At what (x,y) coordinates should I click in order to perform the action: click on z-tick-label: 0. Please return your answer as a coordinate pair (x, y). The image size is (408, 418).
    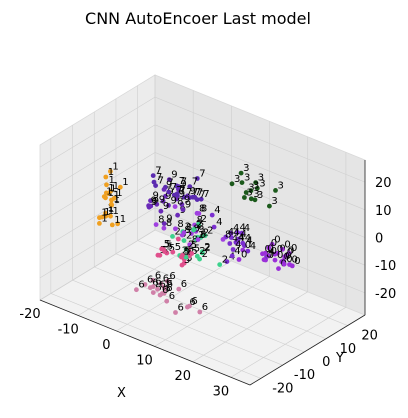
    Looking at the image, I should click on (379, 239).